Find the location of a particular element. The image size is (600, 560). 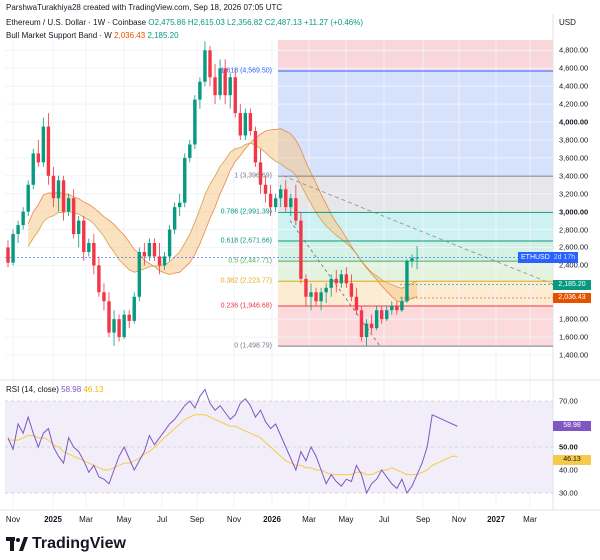

price-tick-label: 4,200.00 is located at coordinates (574, 104).